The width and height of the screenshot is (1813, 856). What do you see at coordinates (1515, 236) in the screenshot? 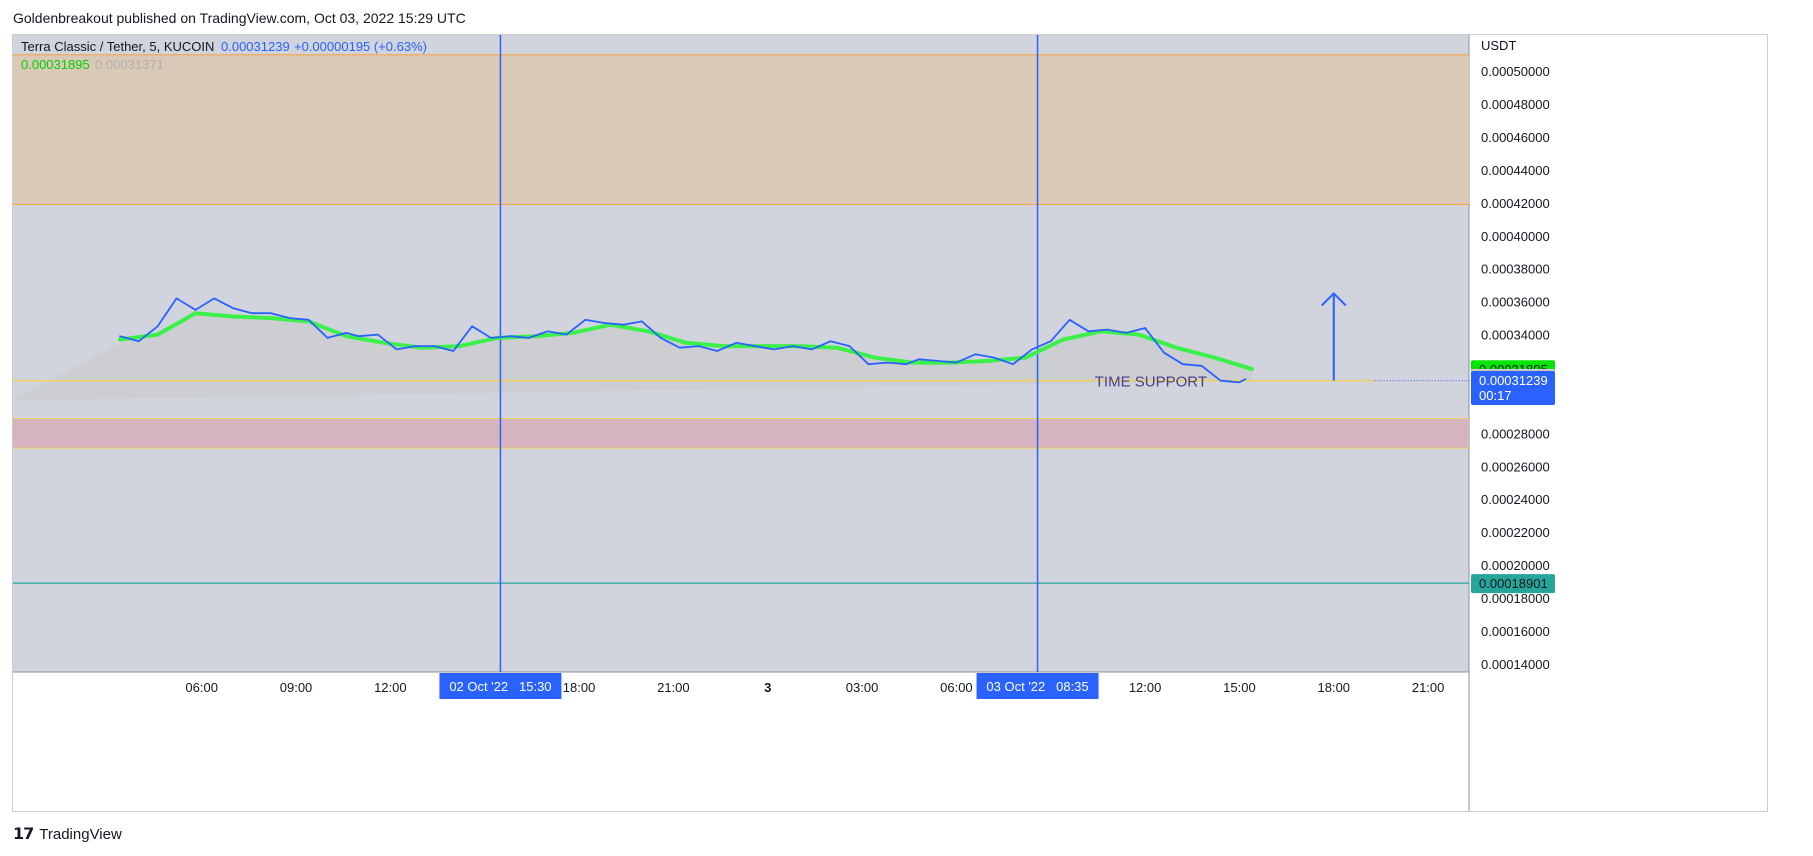
I see `y-tick-label: 0.00040000` at bounding box center [1515, 236].